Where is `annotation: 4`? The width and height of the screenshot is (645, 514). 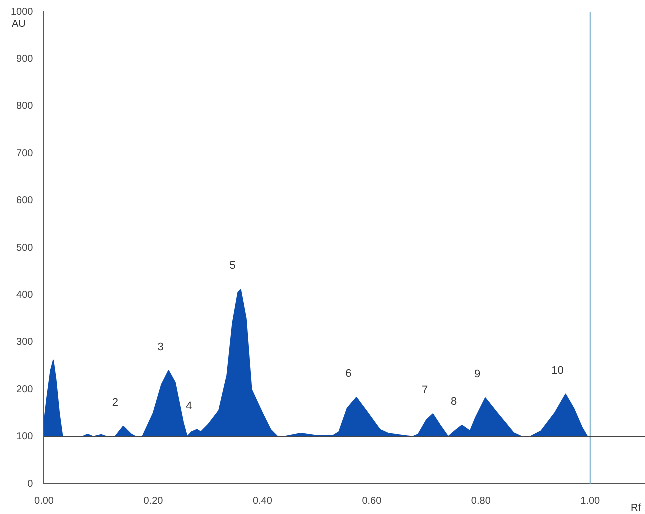
annotation: 4 is located at coordinates (189, 406).